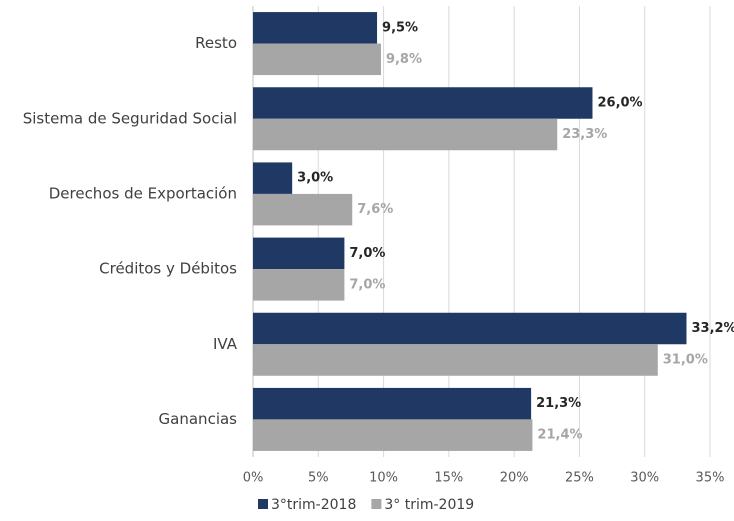 The image size is (734, 521). I want to click on category-label: Ganancias, so click(198, 419).